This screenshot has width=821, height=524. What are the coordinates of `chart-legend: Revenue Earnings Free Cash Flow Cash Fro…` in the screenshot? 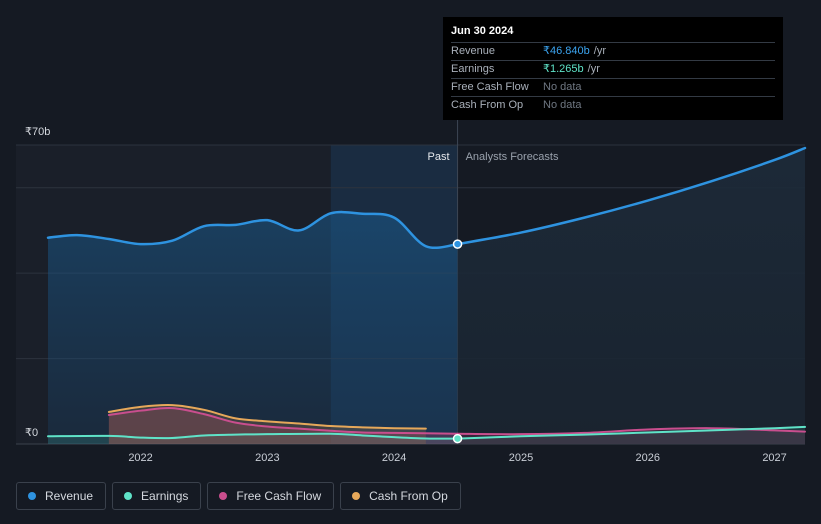 It's located at (238, 496).